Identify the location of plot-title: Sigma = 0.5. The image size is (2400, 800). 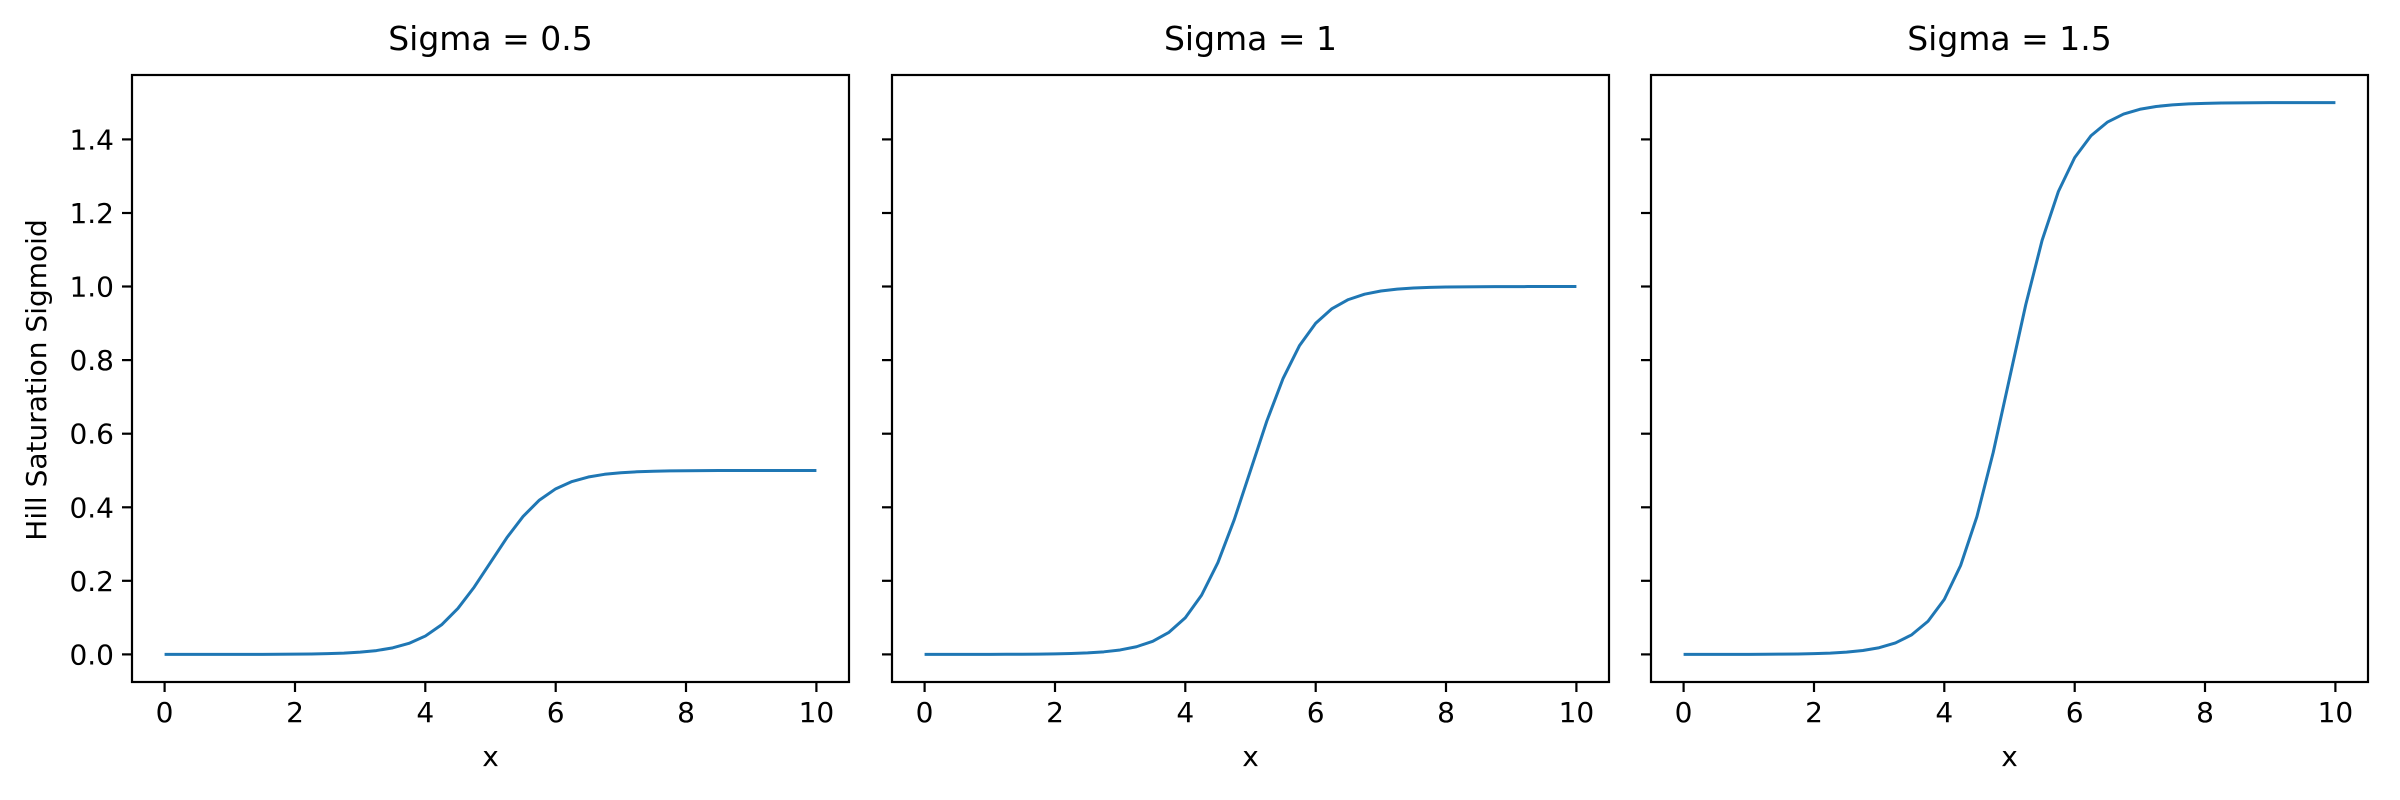
(490, 38).